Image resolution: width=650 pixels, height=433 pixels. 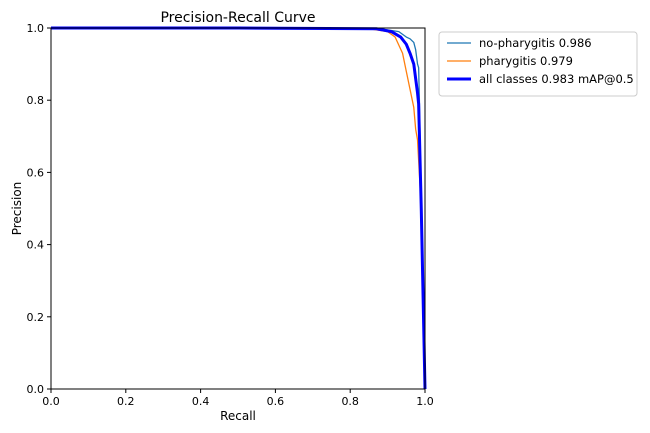 What do you see at coordinates (276, 401) in the screenshot?
I see `x-tick-label: 0.6` at bounding box center [276, 401].